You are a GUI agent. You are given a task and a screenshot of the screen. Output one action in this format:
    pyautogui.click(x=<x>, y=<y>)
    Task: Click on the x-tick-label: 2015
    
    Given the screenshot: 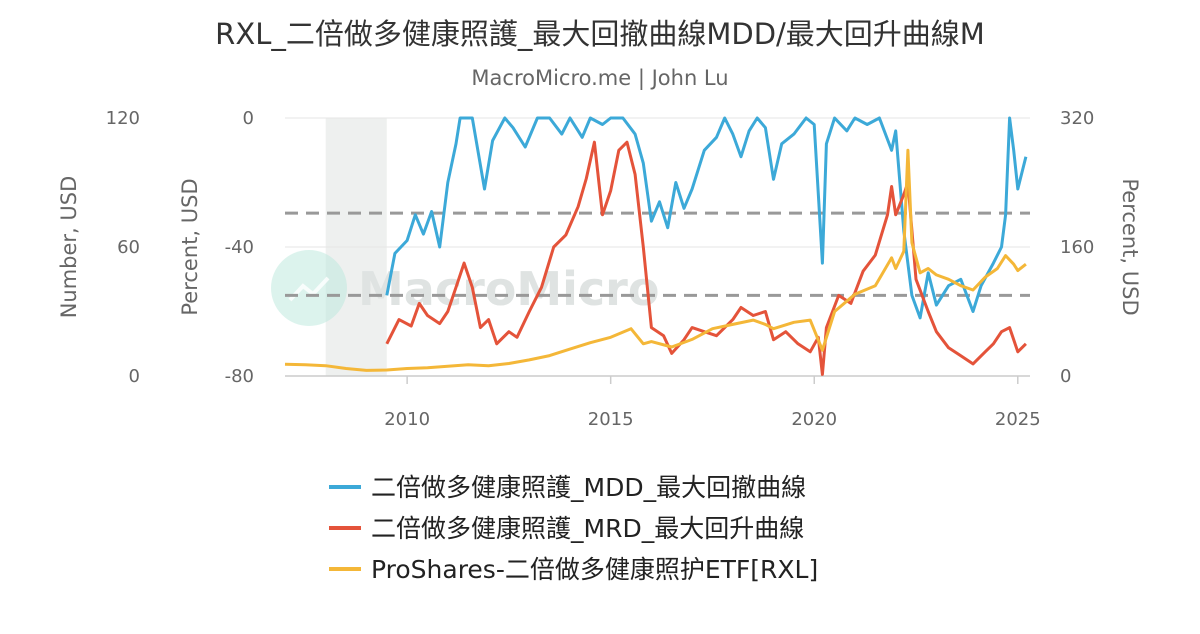 What is the action you would take?
    pyautogui.click(x=611, y=419)
    